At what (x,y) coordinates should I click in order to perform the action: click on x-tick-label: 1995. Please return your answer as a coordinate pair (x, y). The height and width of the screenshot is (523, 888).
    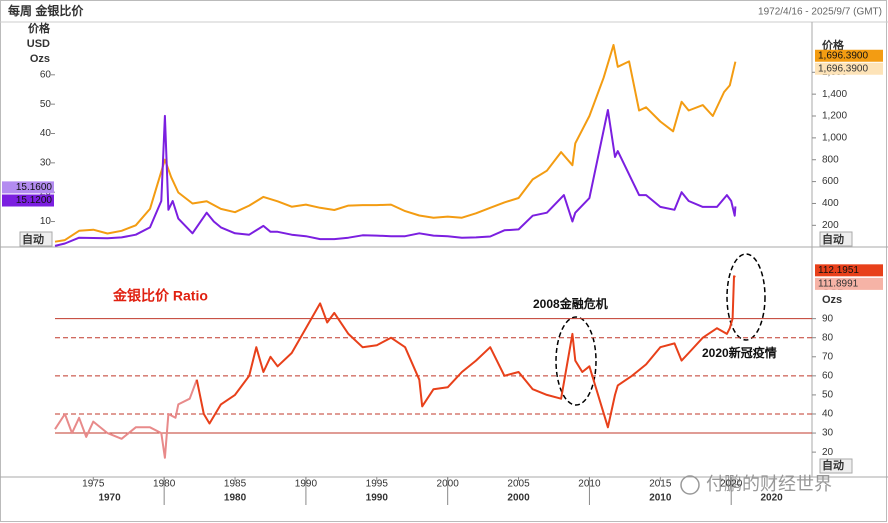
    Looking at the image, I should click on (377, 484).